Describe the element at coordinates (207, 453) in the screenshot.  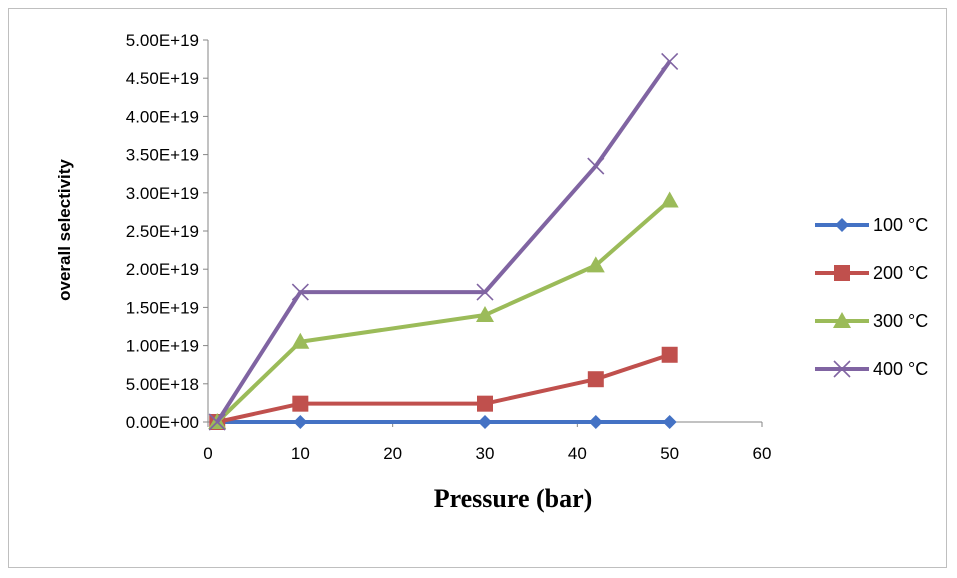
I see `x-tick-label: 0` at that location.